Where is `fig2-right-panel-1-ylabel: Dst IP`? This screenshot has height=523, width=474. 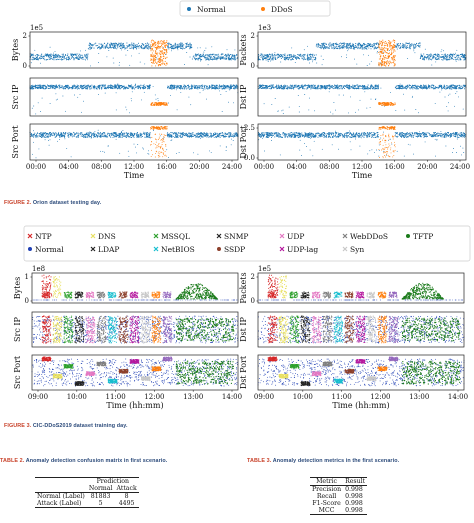
fig2-right-panel-1-ylabel: Dst IP is located at coordinates (243, 96).